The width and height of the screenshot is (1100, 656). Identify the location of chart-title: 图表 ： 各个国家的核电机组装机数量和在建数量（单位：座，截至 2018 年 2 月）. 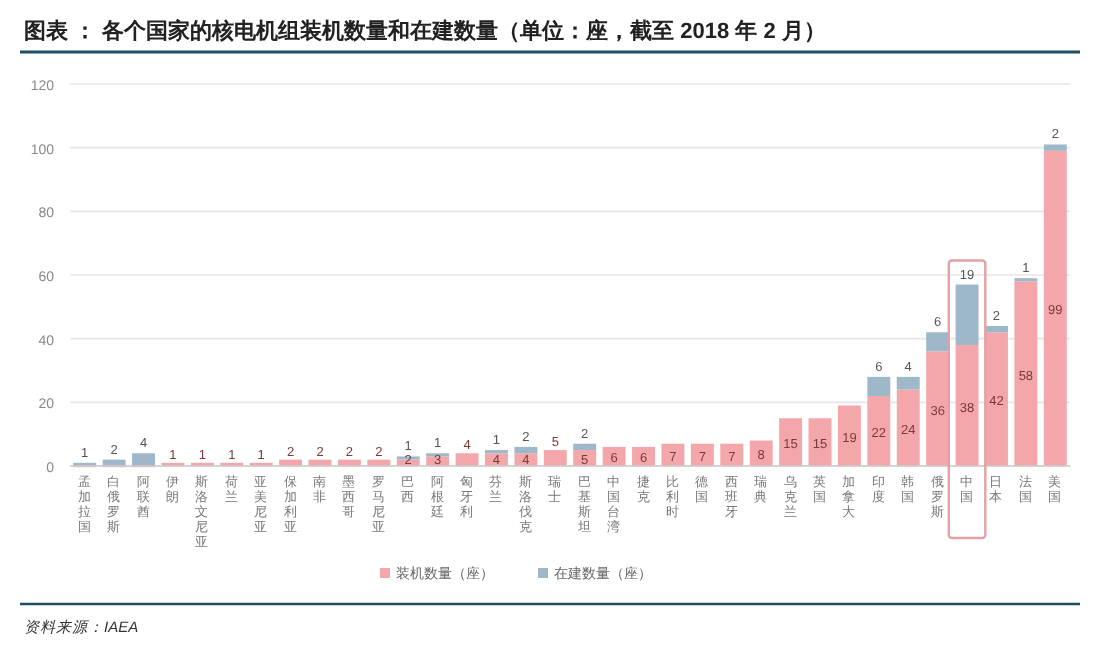
(425, 31).